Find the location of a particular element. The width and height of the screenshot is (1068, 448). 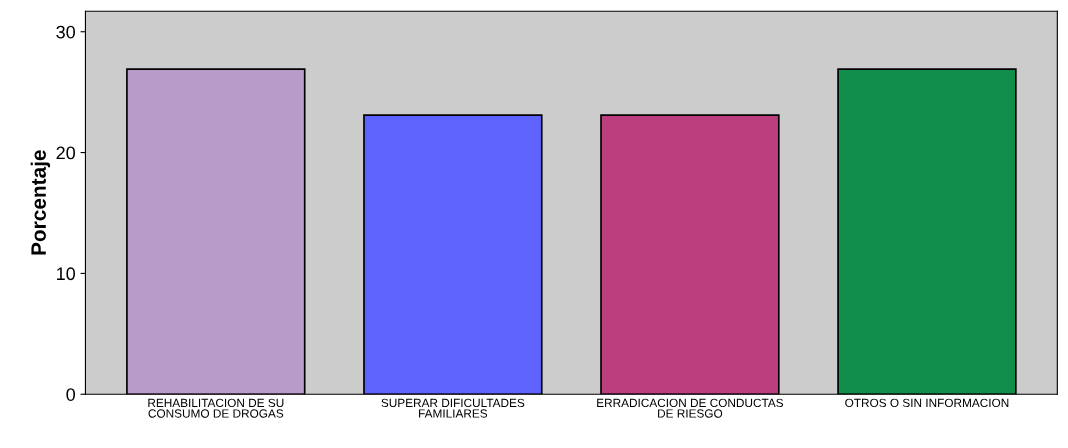

y-axis-title: Porcentaje is located at coordinates (40, 202).